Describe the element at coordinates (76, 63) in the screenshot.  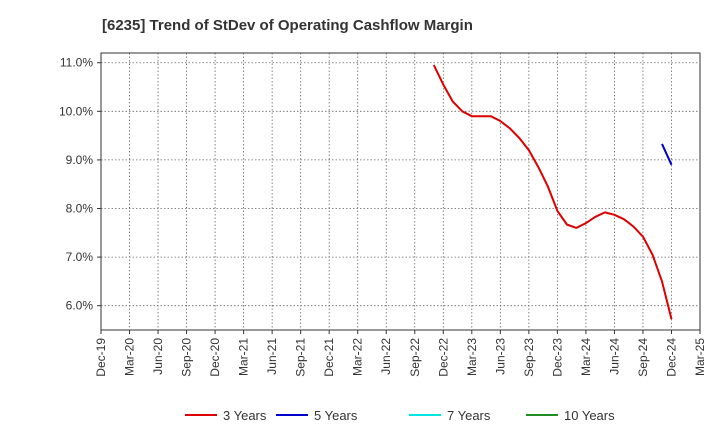
I see `y-tick-label: 11.0%` at that location.